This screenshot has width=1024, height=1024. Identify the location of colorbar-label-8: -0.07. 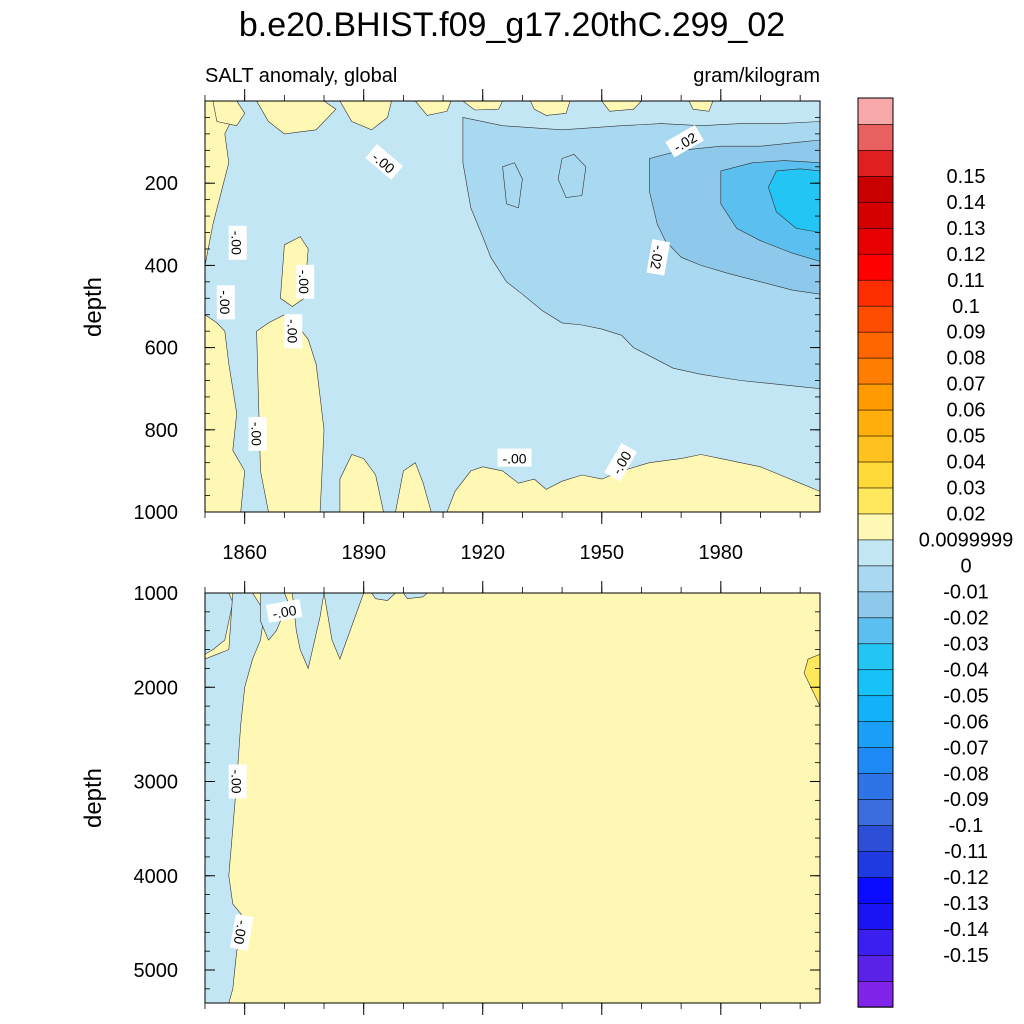
(966, 748).